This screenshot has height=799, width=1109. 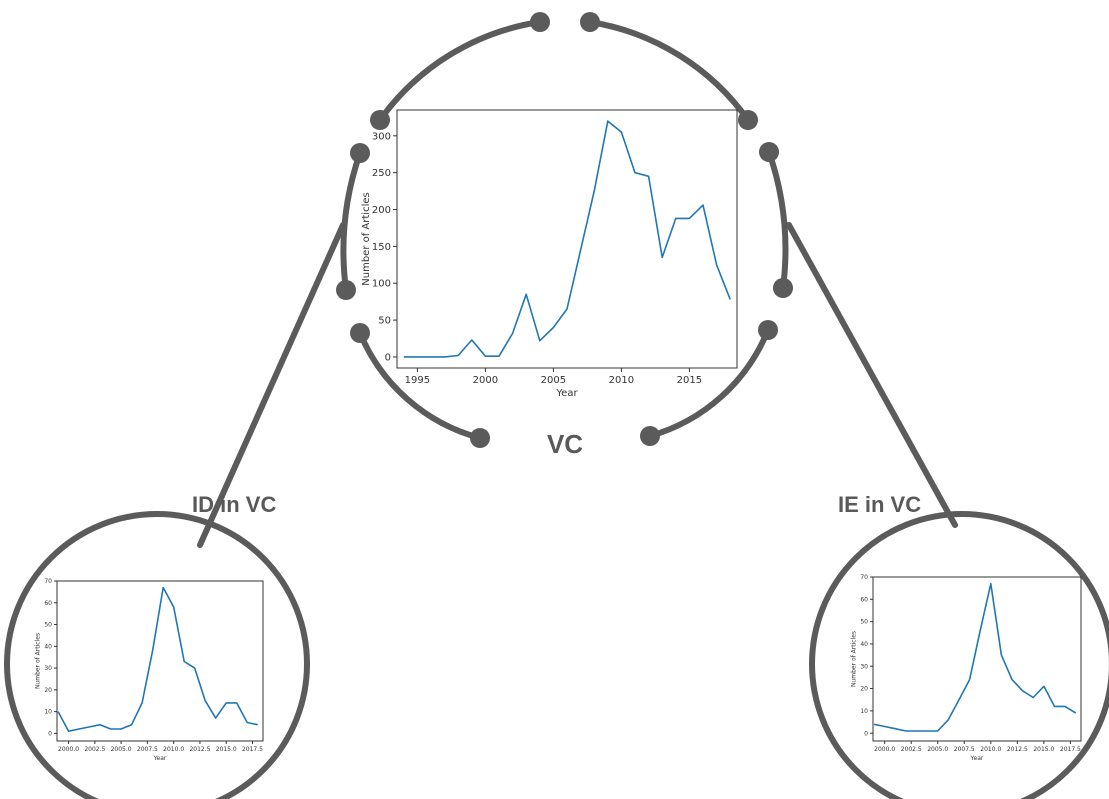 I want to click on left-connector-line, so click(x=271, y=385).